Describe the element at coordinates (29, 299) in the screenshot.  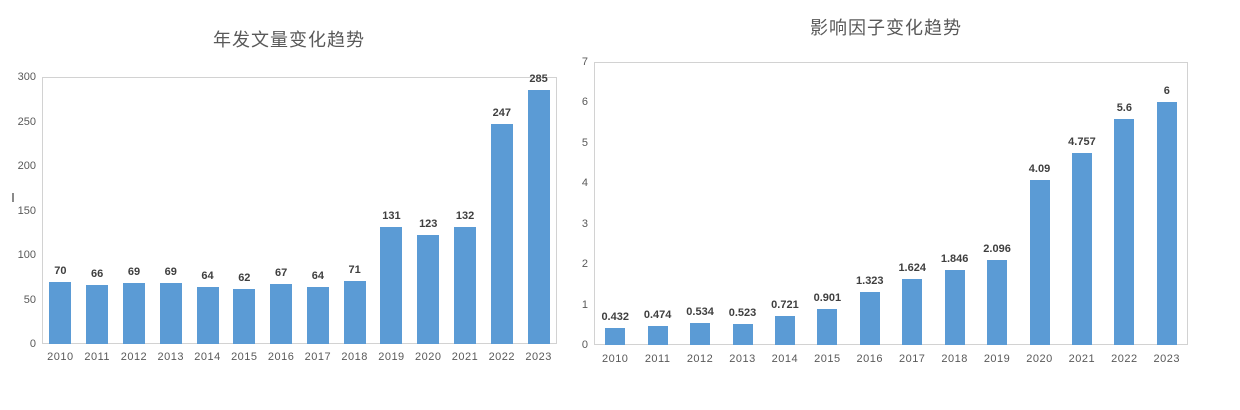
I see `y-tick-label: 50` at that location.